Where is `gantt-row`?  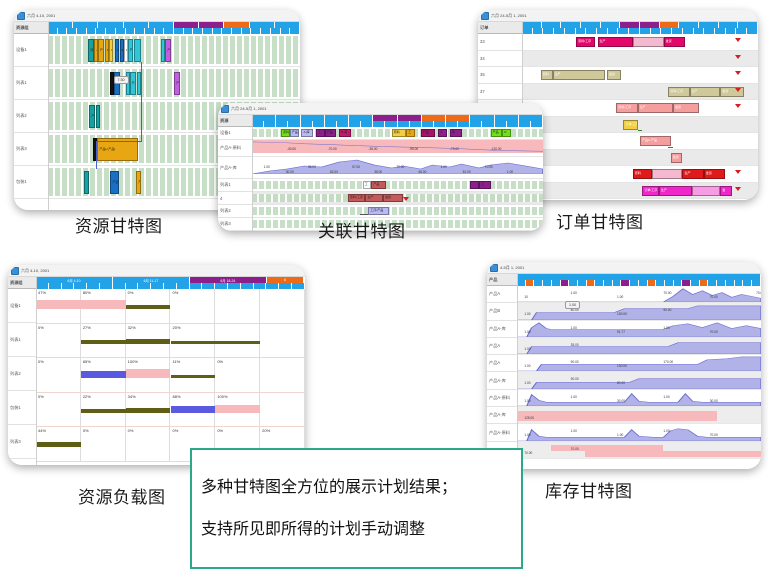 gantt-row is located at coordinates (397, 224).